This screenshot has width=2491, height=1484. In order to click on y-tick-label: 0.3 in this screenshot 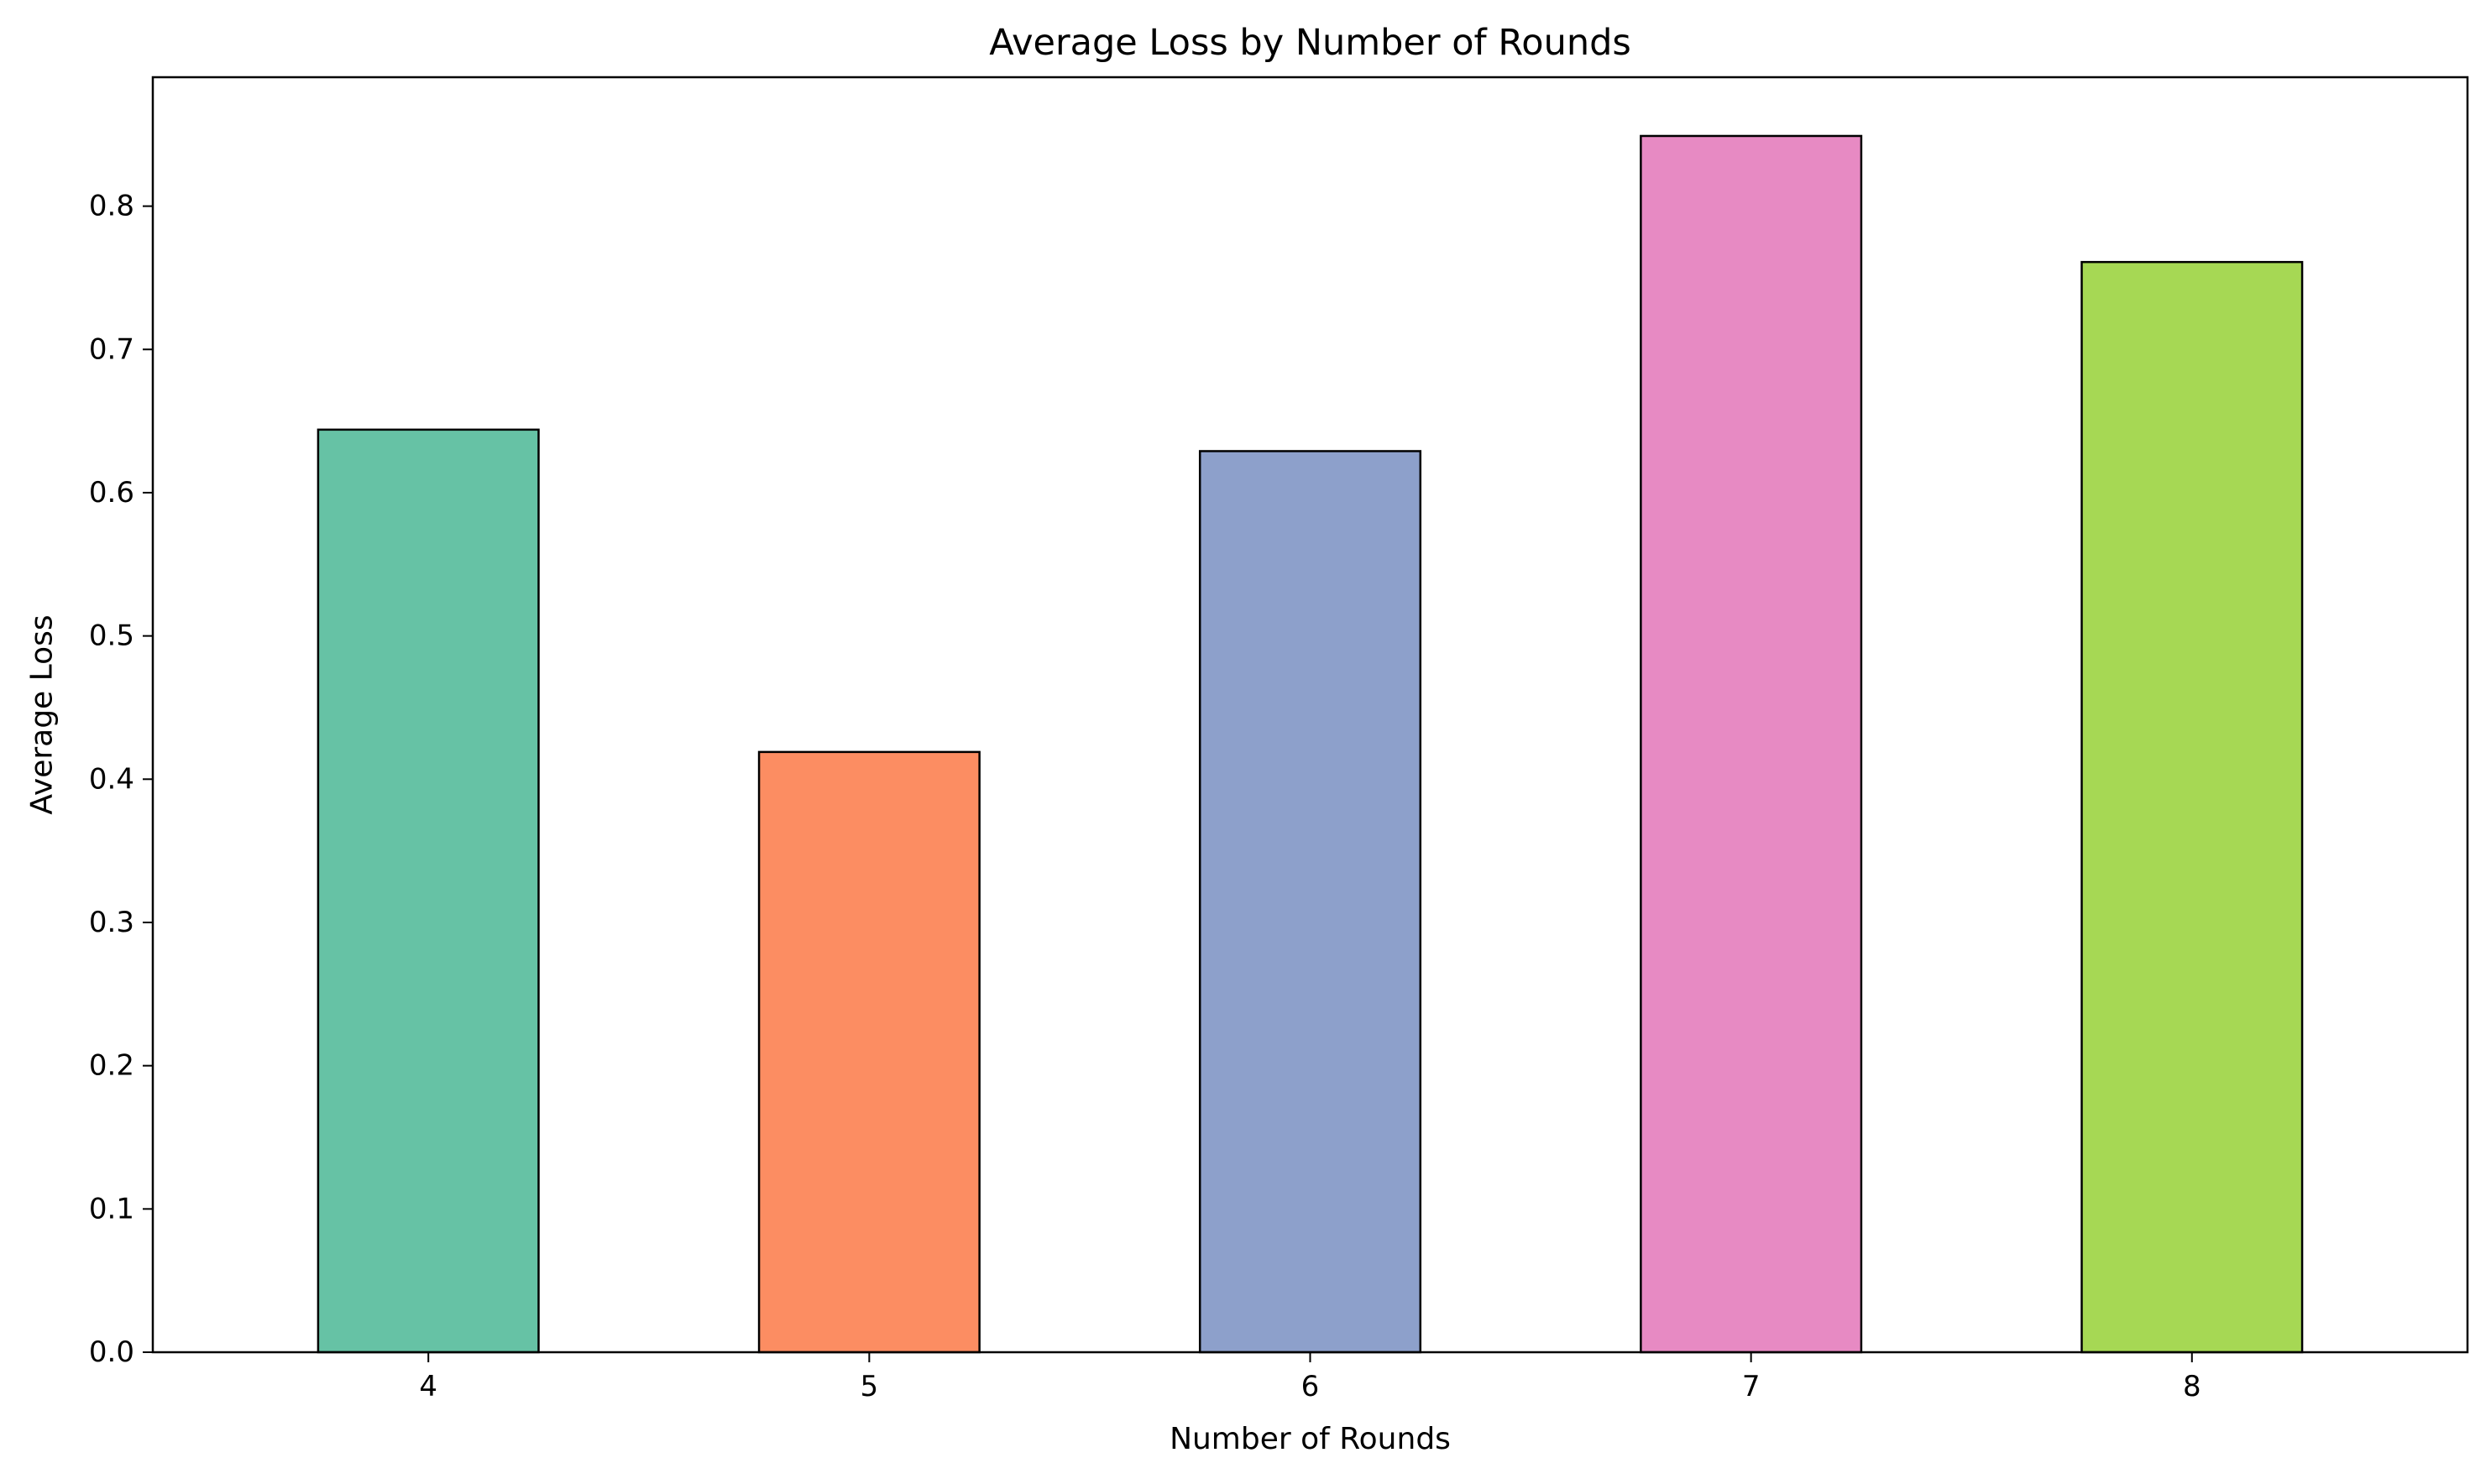, I will do `click(111, 922)`.